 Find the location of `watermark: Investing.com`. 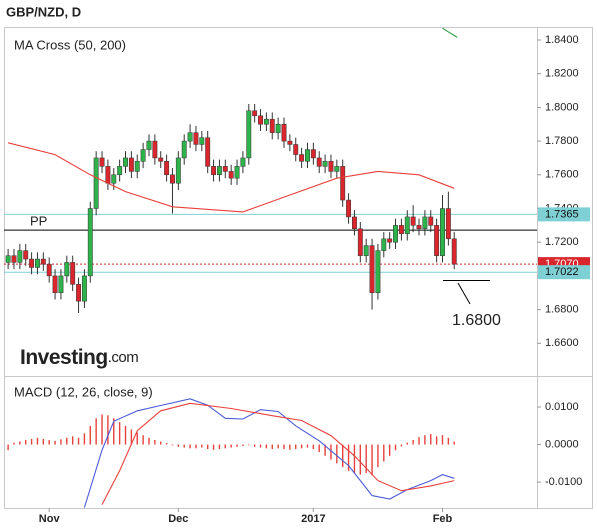

watermark: Investing.com is located at coordinates (79, 357).